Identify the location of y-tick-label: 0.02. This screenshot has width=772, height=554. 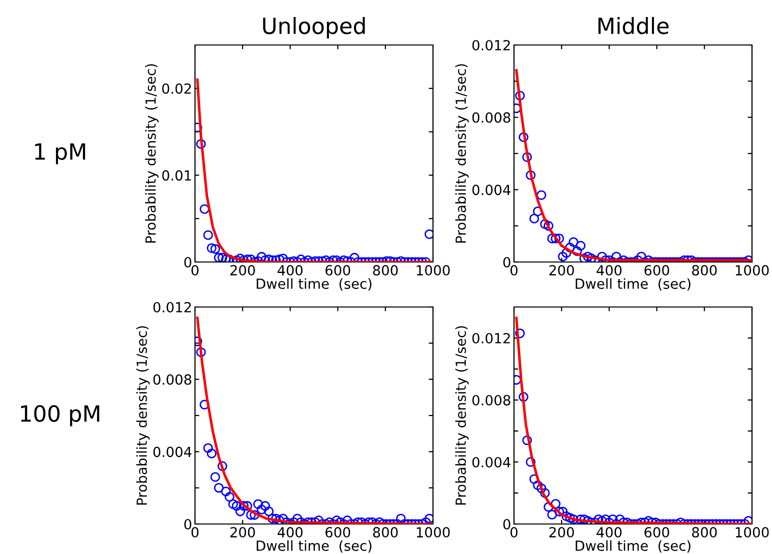
(176, 88).